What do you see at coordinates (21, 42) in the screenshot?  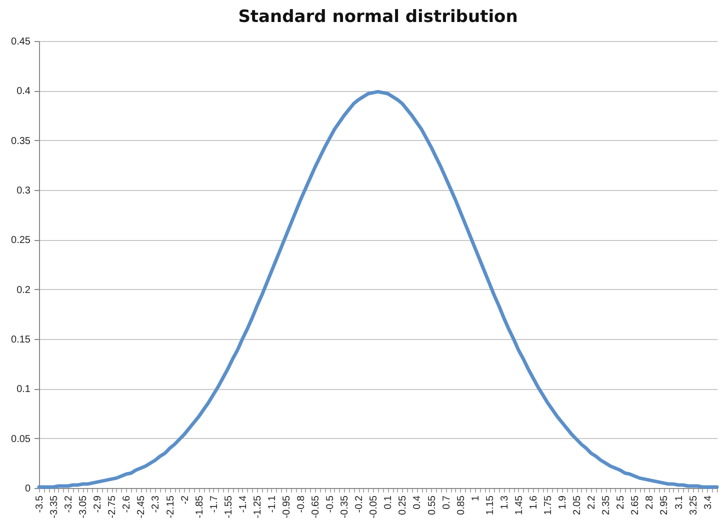 I see `y-tick-label: 0.45` at bounding box center [21, 42].